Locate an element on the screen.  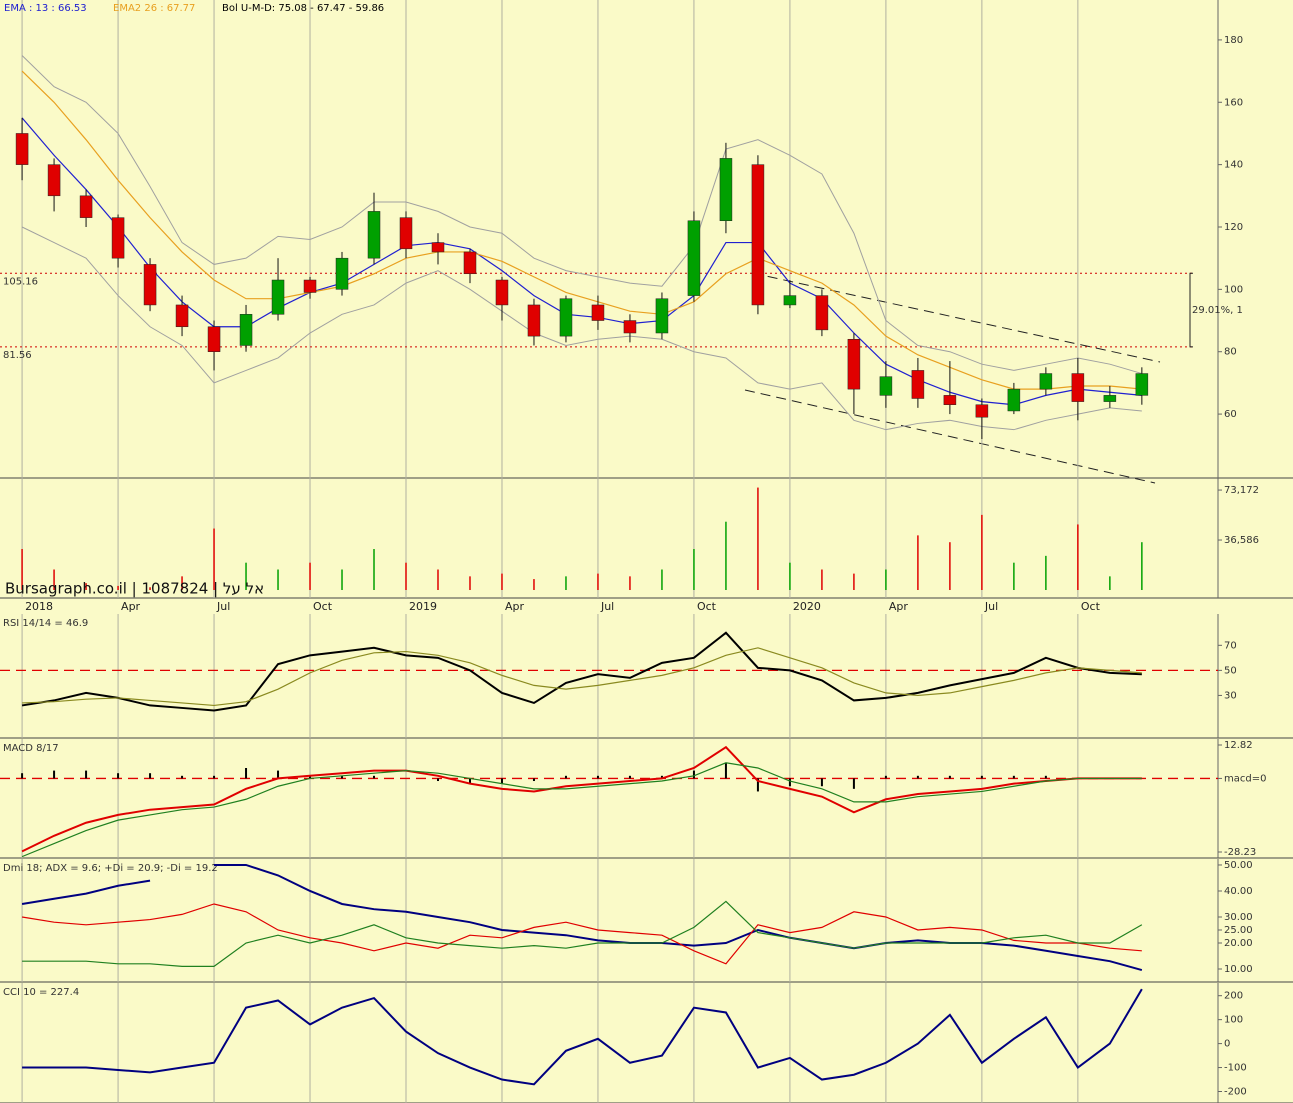
watermark: Bursagraph.co.il | 1087824 | אל על is located at coordinates (134, 589).